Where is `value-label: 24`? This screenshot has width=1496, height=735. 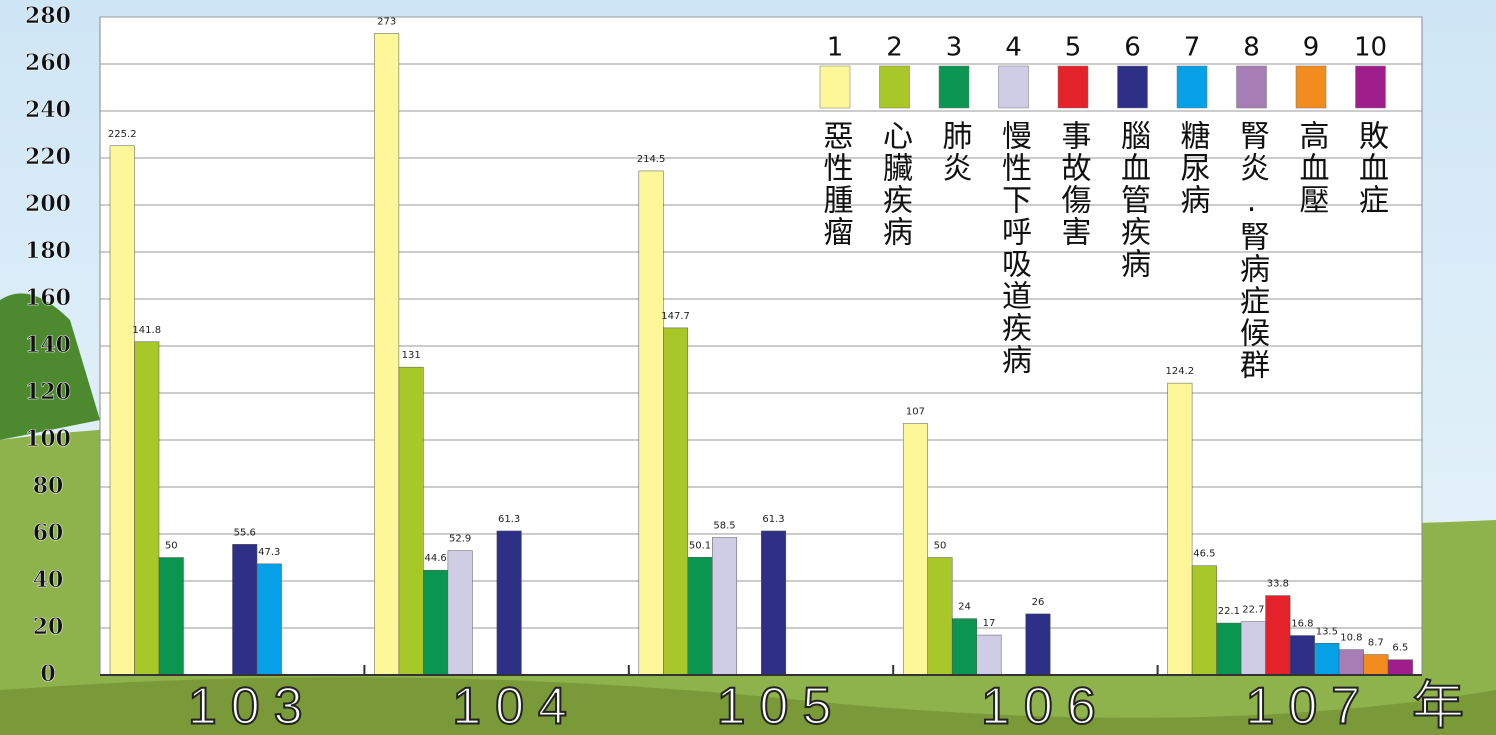
value-label: 24 is located at coordinates (964, 607).